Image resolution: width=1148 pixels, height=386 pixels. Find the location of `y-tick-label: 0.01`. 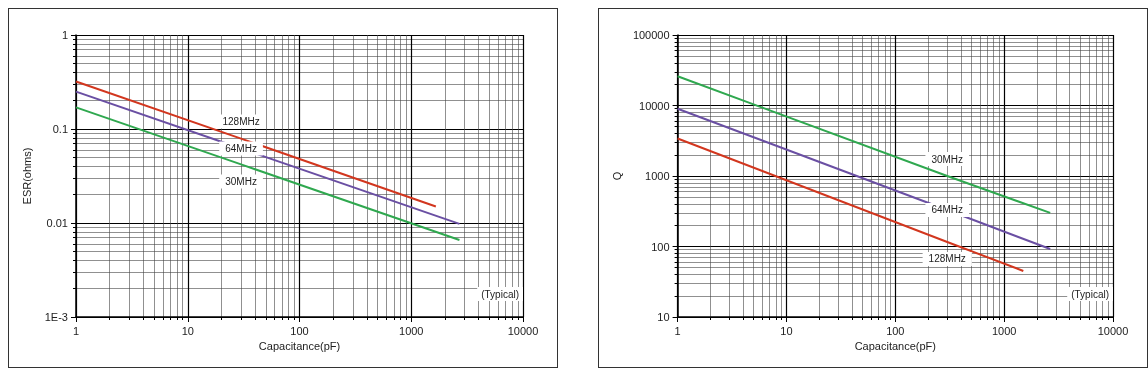

y-tick-label: 0.01 is located at coordinates (57, 223).